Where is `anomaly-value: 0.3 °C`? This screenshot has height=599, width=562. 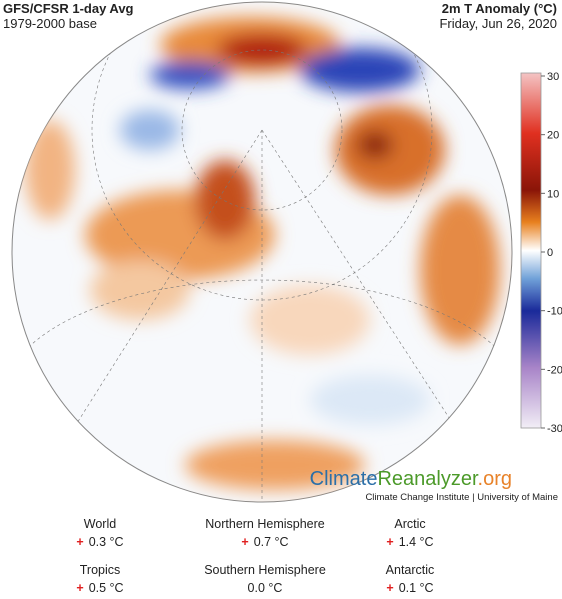
anomaly-value: 0.3 °C is located at coordinates (106, 542).